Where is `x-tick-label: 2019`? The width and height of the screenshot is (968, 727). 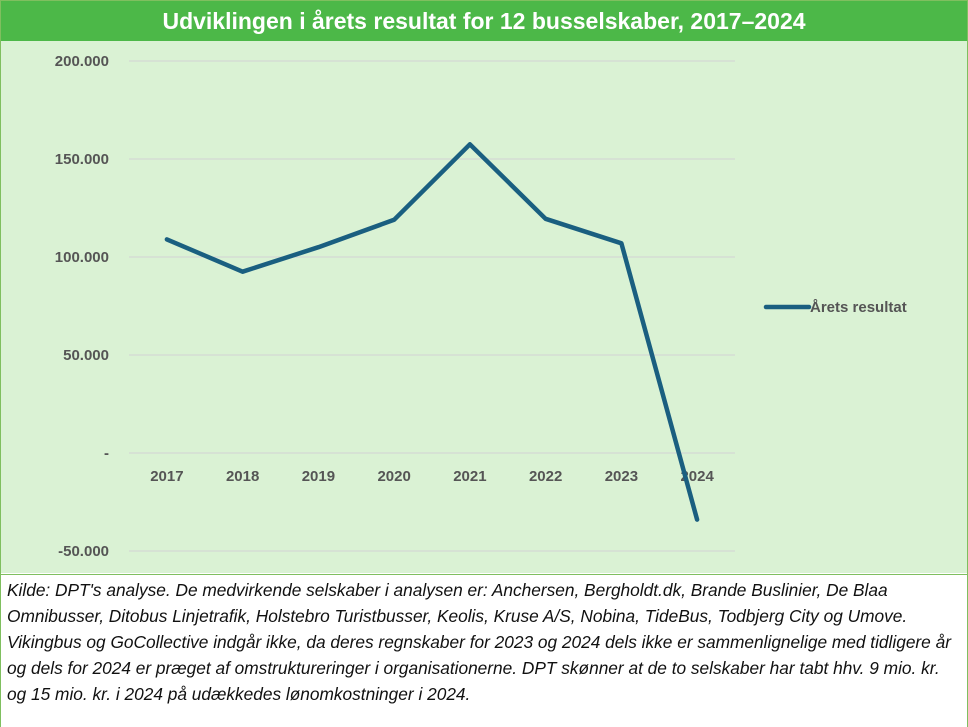
x-tick-label: 2019 is located at coordinates (318, 476).